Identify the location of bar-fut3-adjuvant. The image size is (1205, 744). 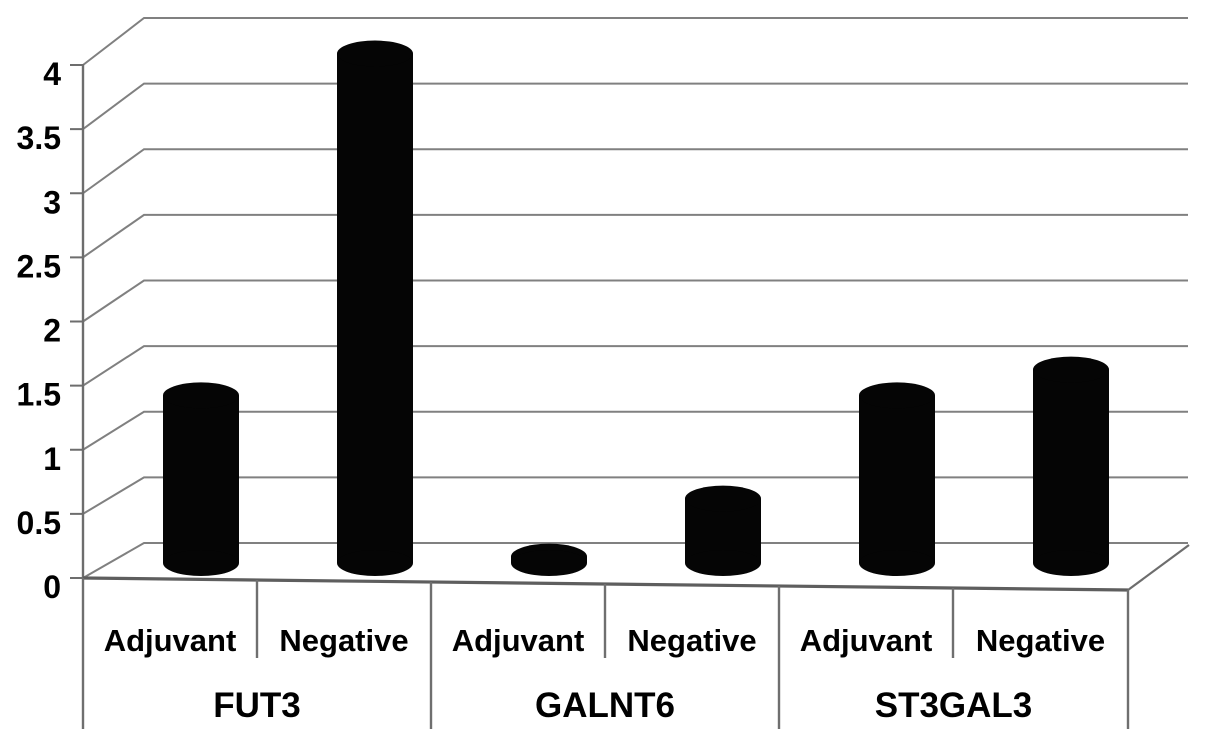
(201, 479).